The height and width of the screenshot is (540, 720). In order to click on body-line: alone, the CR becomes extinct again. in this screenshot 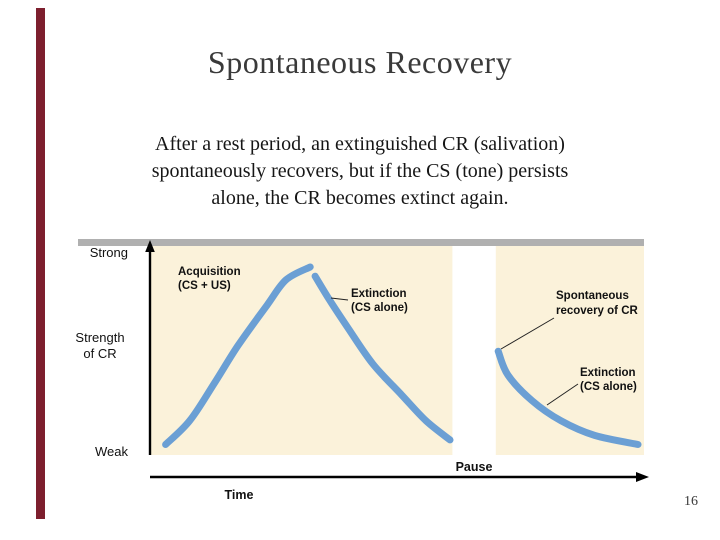, I will do `click(360, 198)`.